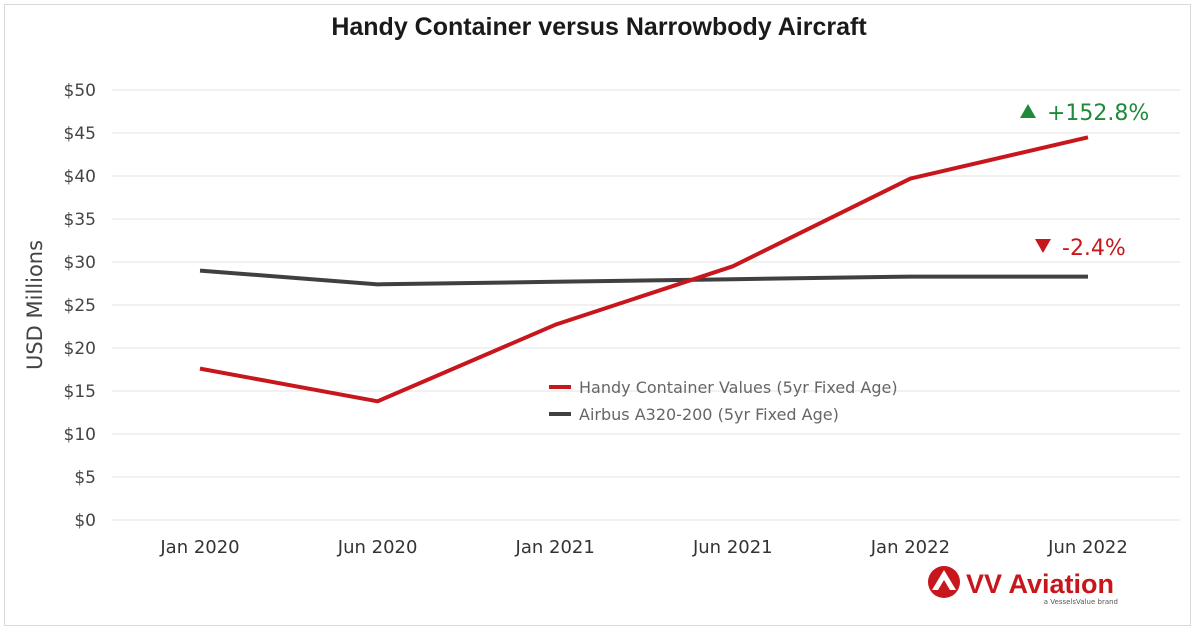 The width and height of the screenshot is (1197, 632). I want to click on change-annotation-0: +152.8%, so click(1084, 113).